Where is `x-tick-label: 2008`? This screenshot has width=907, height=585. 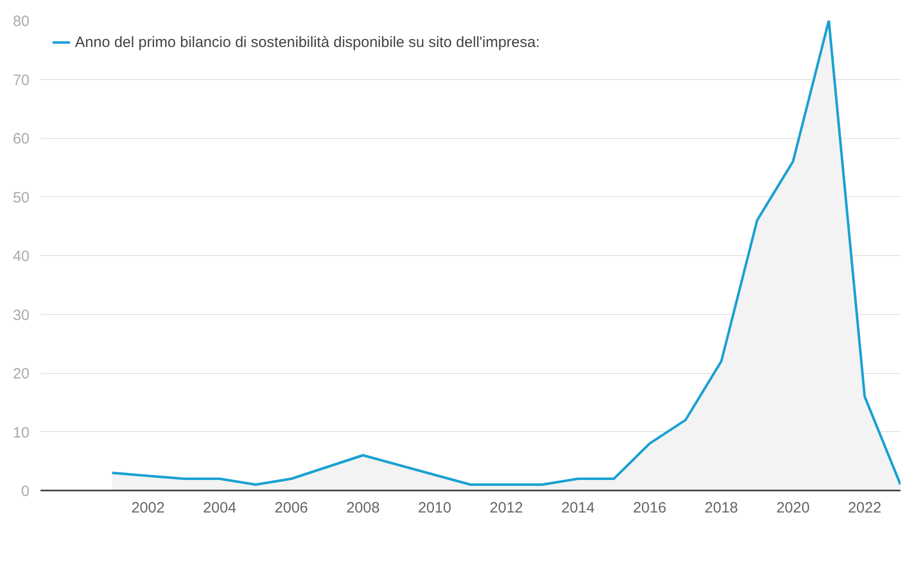 x-tick-label: 2008 is located at coordinates (363, 508).